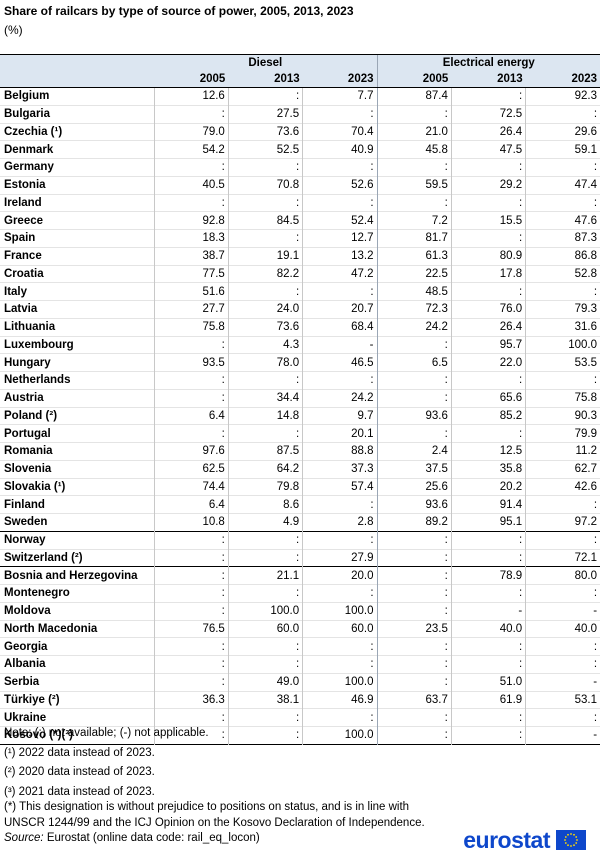 The width and height of the screenshot is (600, 865). I want to click on table-row: Switzerland (²)::27.9::72.1, so click(300, 558).